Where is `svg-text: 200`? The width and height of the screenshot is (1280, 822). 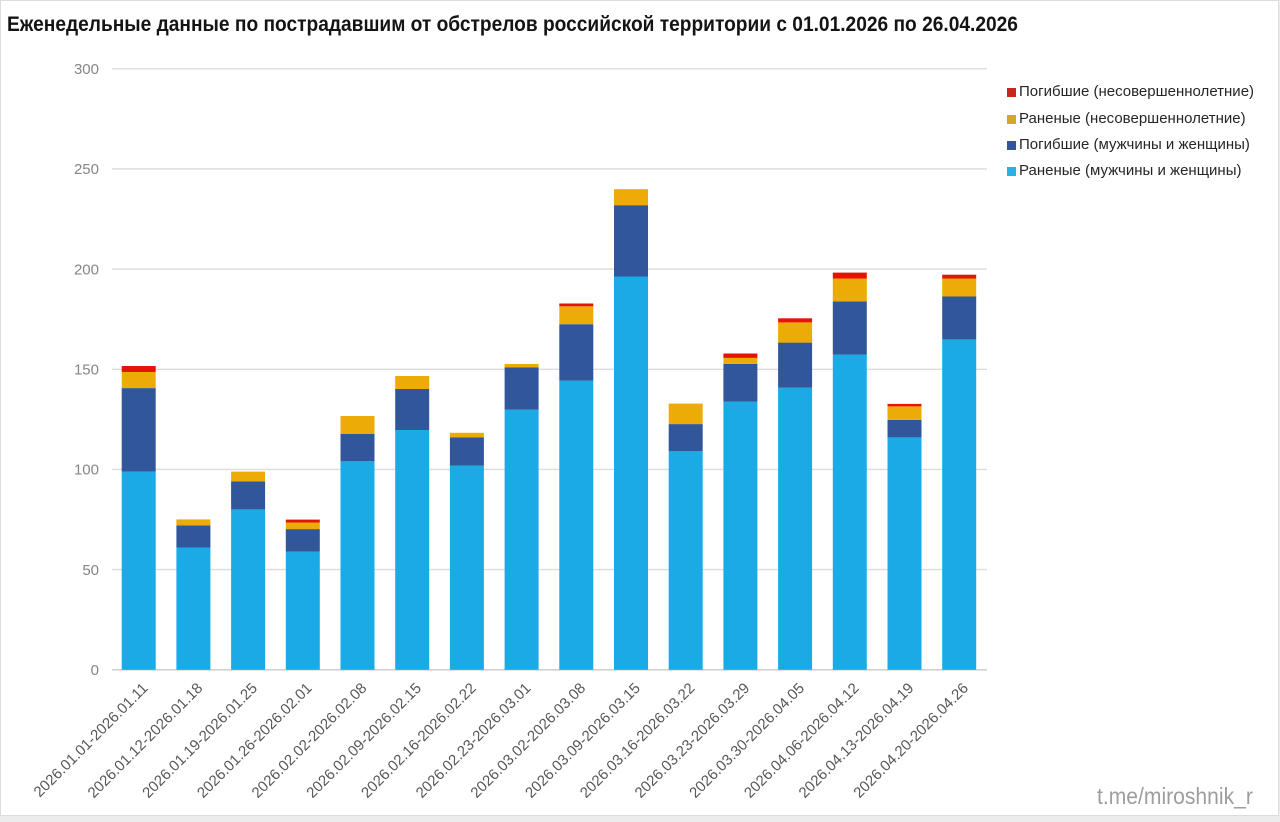 svg-text: 200 is located at coordinates (86, 269).